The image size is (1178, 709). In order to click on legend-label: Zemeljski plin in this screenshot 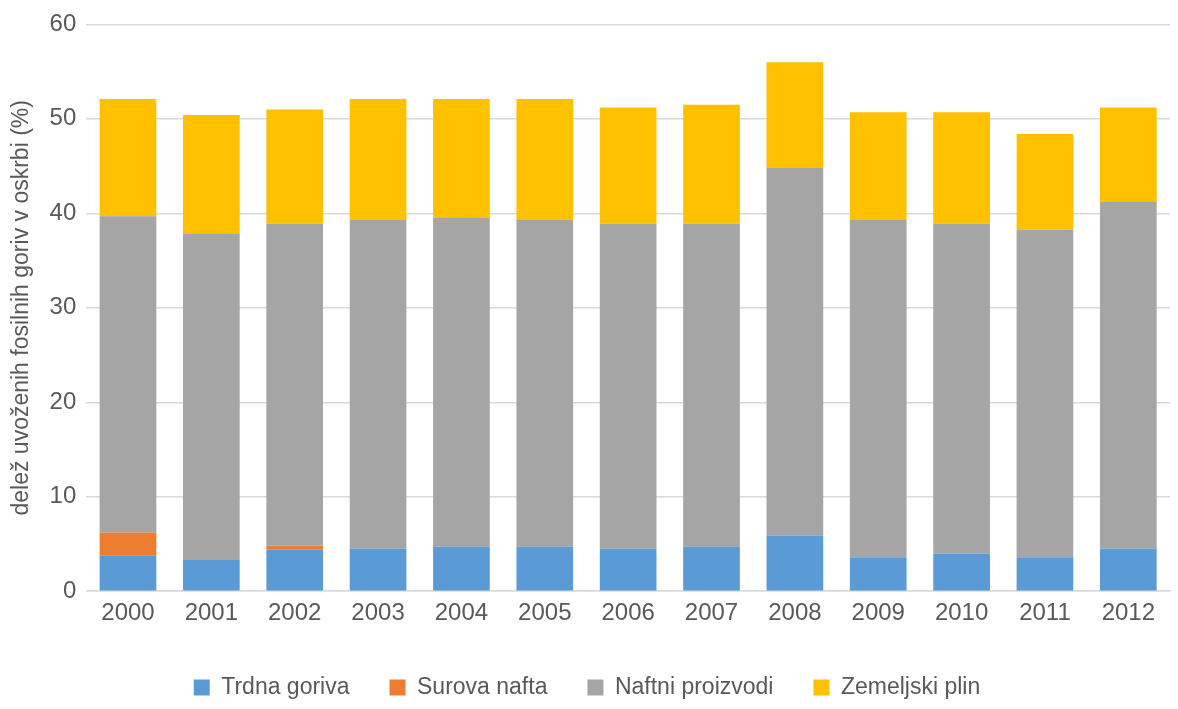, I will do `click(910, 685)`.